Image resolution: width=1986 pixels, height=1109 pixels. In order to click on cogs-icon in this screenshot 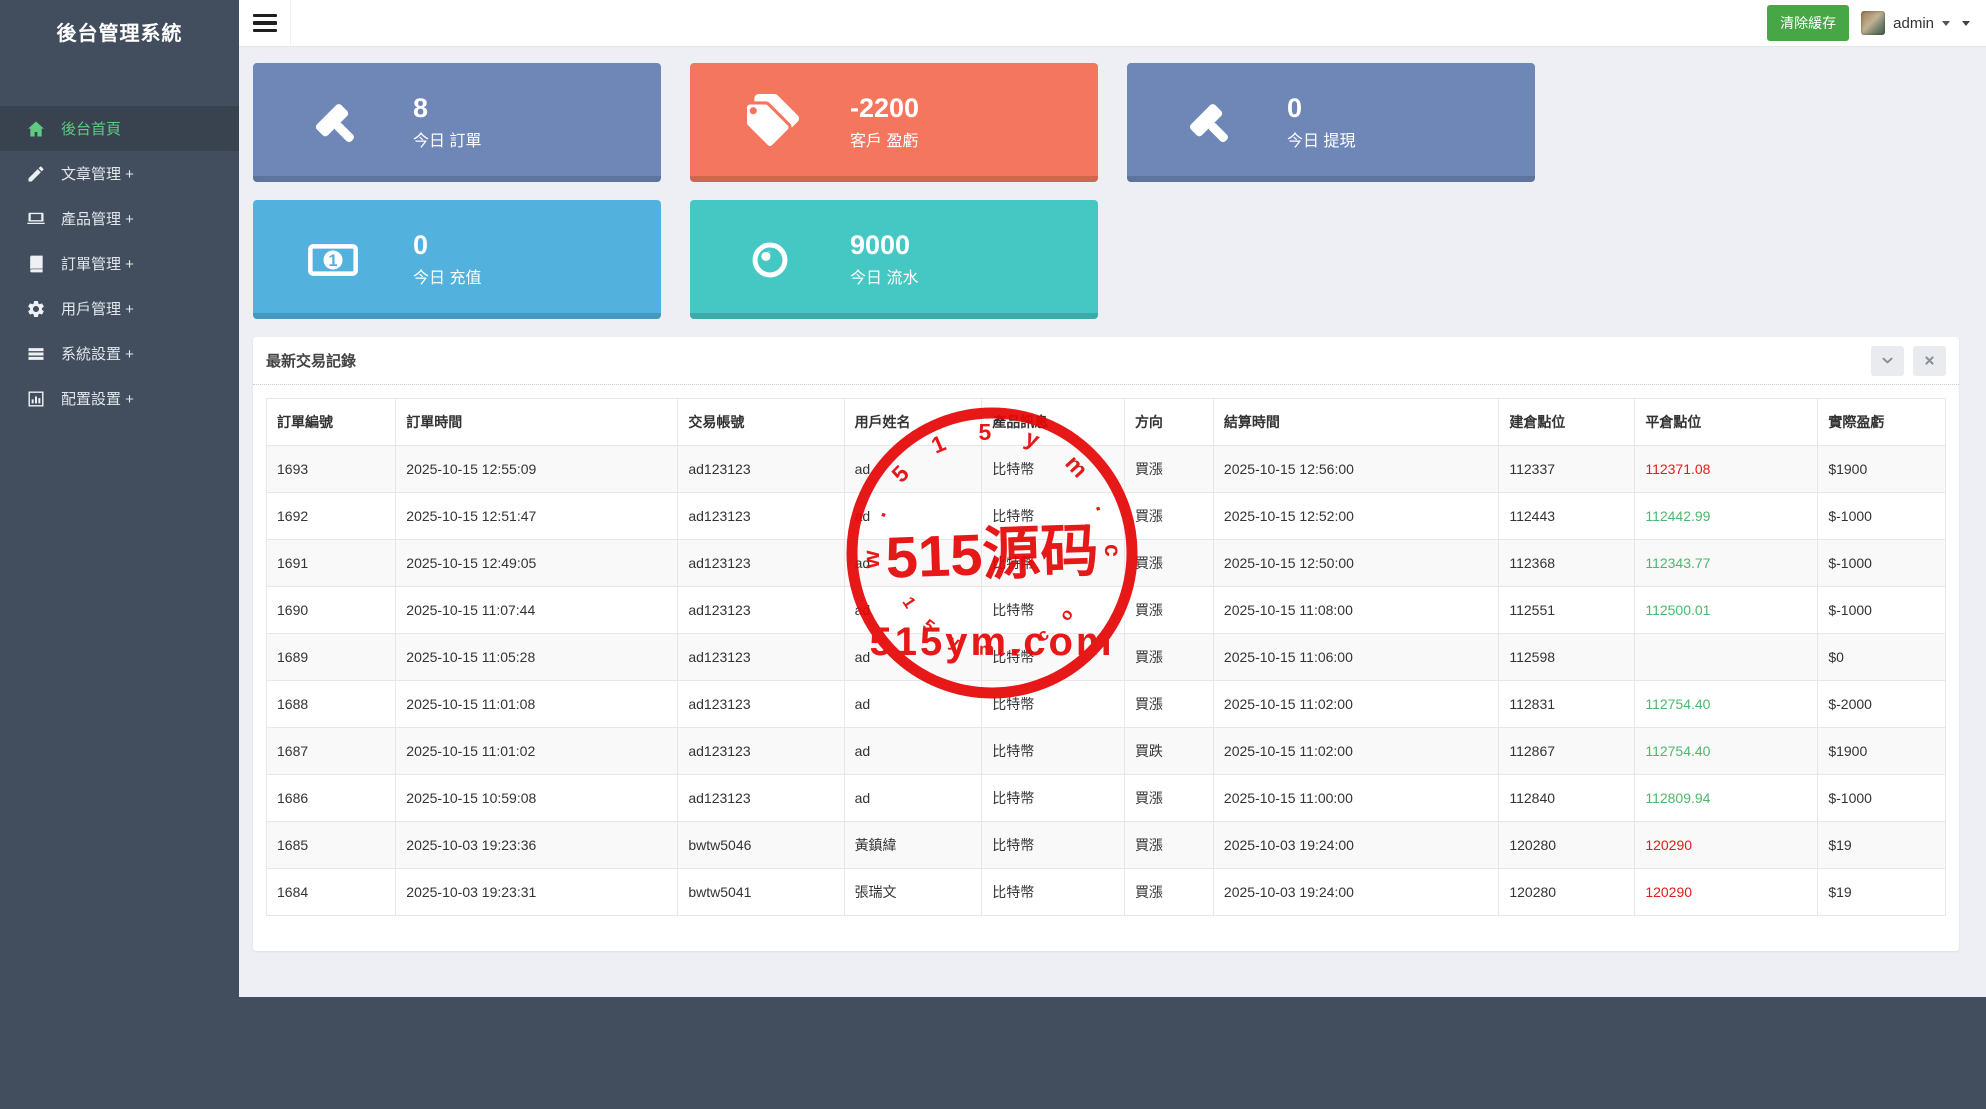, I will do `click(36, 309)`.